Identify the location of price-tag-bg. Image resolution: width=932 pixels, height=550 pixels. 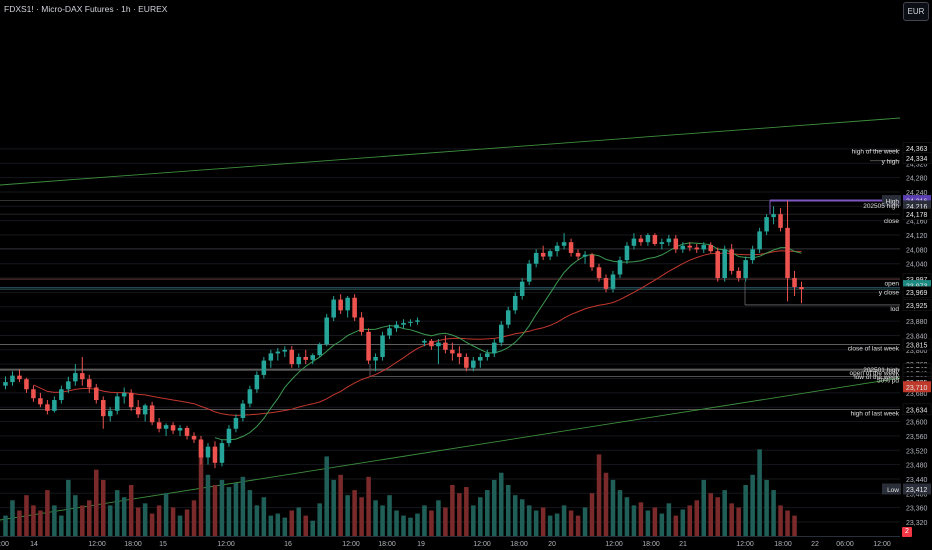
(917, 409).